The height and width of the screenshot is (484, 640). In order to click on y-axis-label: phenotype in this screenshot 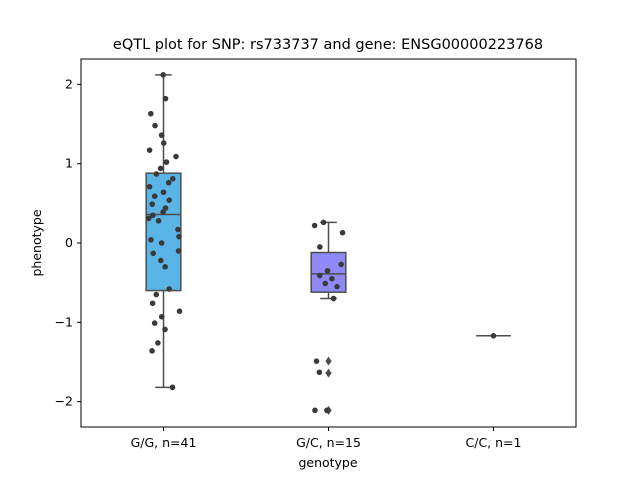, I will do `click(36, 242)`.